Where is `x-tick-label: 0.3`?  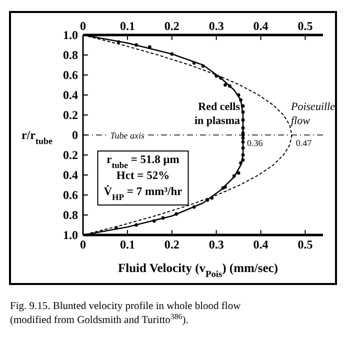 x-tick-label: 0.3 is located at coordinates (216, 26).